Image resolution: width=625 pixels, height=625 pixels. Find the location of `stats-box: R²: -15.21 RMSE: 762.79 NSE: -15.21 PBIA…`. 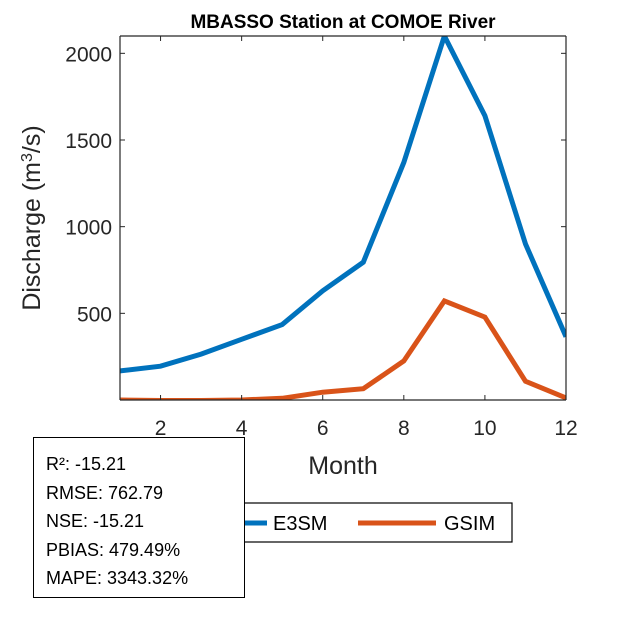

stats-box: R²: -15.21 RMSE: 762.79 NSE: -15.21 PBIA… is located at coordinates (139, 517).